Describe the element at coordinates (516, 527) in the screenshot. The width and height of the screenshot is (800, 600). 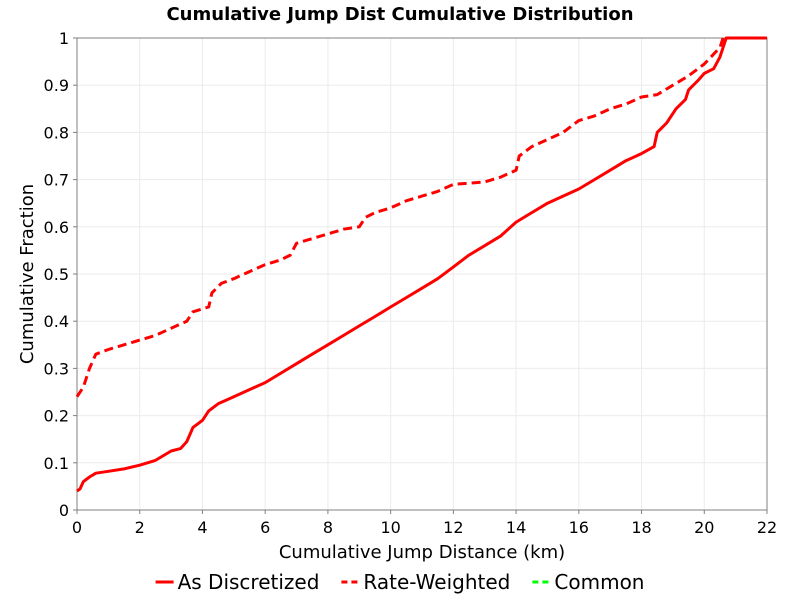
I see `x-tick-label: 14` at that location.